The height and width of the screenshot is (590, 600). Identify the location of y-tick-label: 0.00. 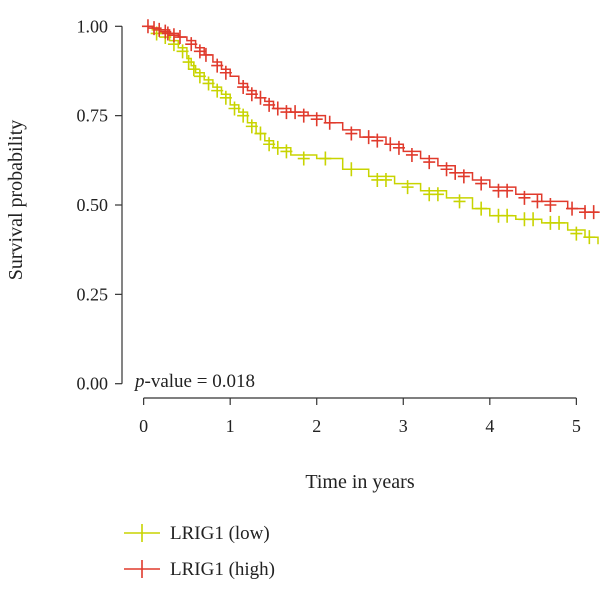
(93, 384).